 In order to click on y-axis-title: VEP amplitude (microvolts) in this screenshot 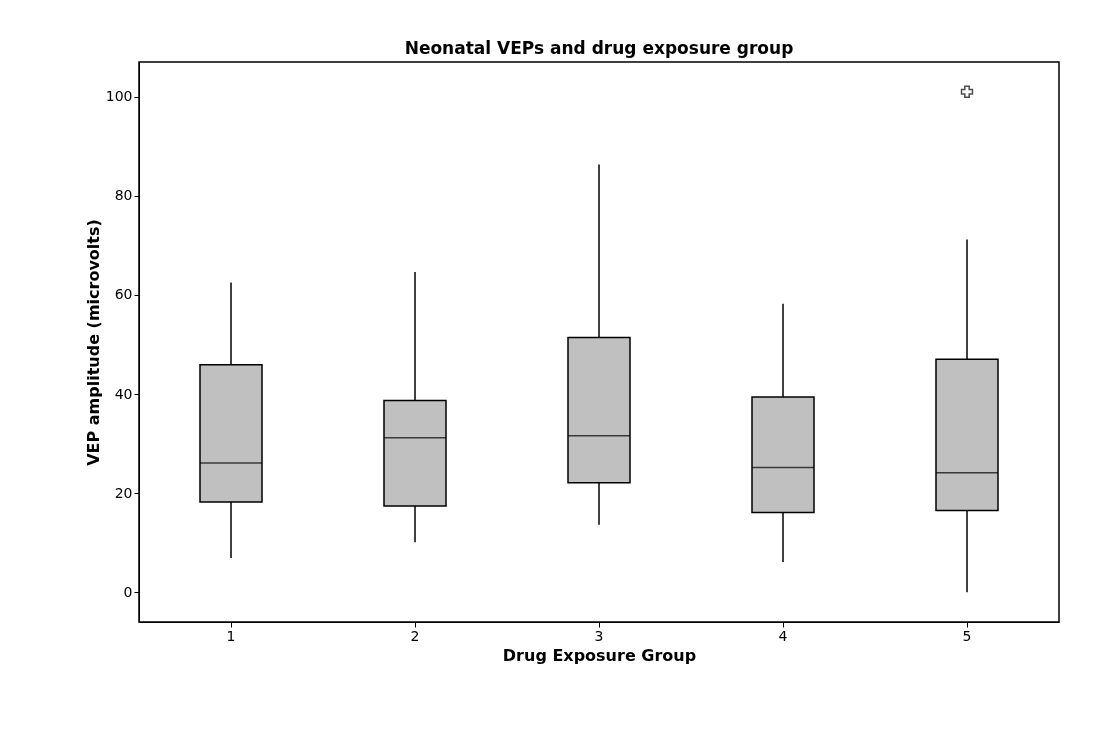, I will do `click(93, 342)`.